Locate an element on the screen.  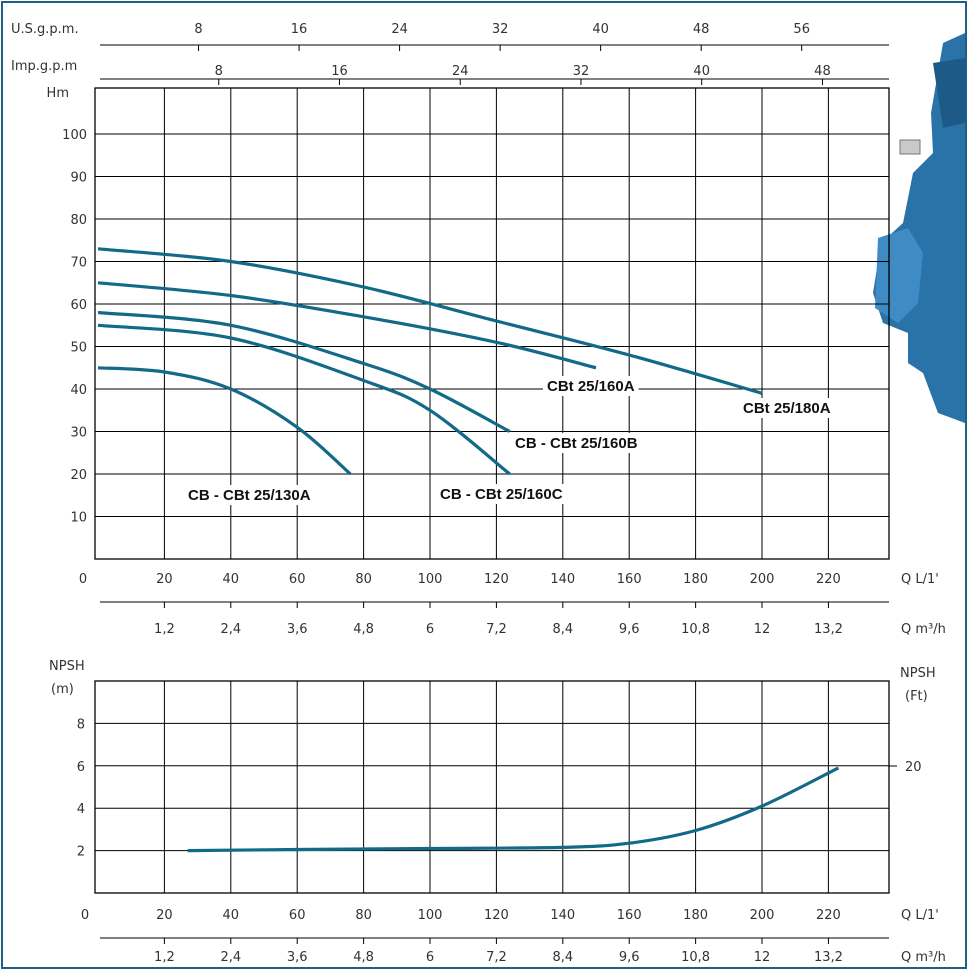
top-x-tick-label: 220 is located at coordinates (828, 579).